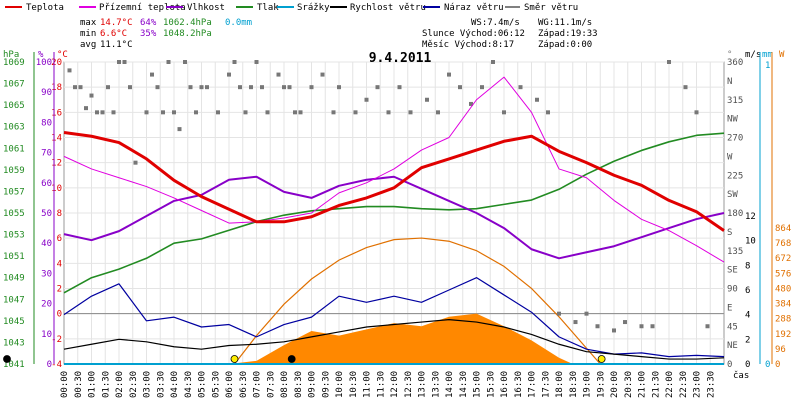 The image size is (800, 400). I want to click on tick-label-pct: 80, so click(46, 123).